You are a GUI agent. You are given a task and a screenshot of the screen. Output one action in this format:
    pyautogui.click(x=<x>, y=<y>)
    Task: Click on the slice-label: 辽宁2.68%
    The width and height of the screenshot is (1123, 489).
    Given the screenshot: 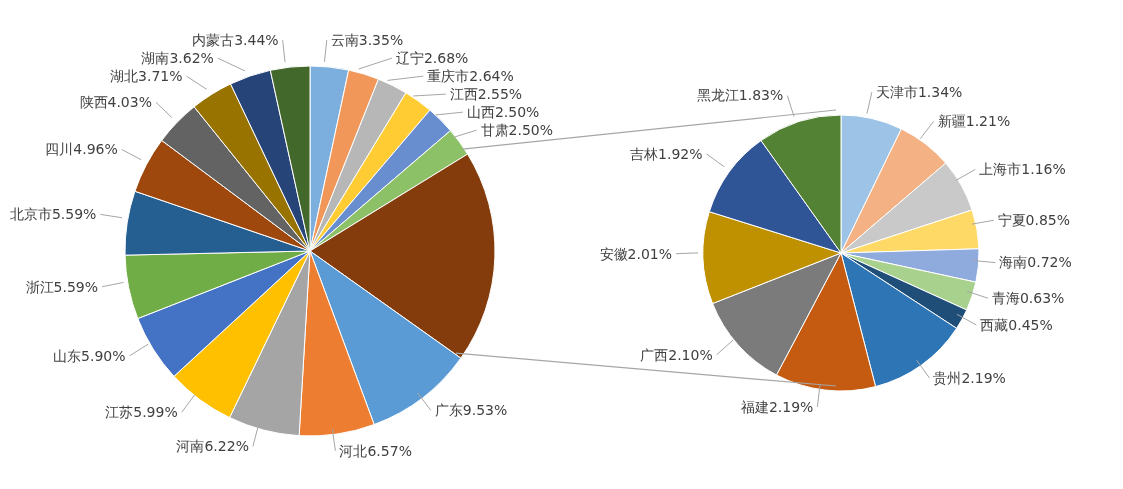 What is the action you would take?
    pyautogui.click(x=432, y=58)
    